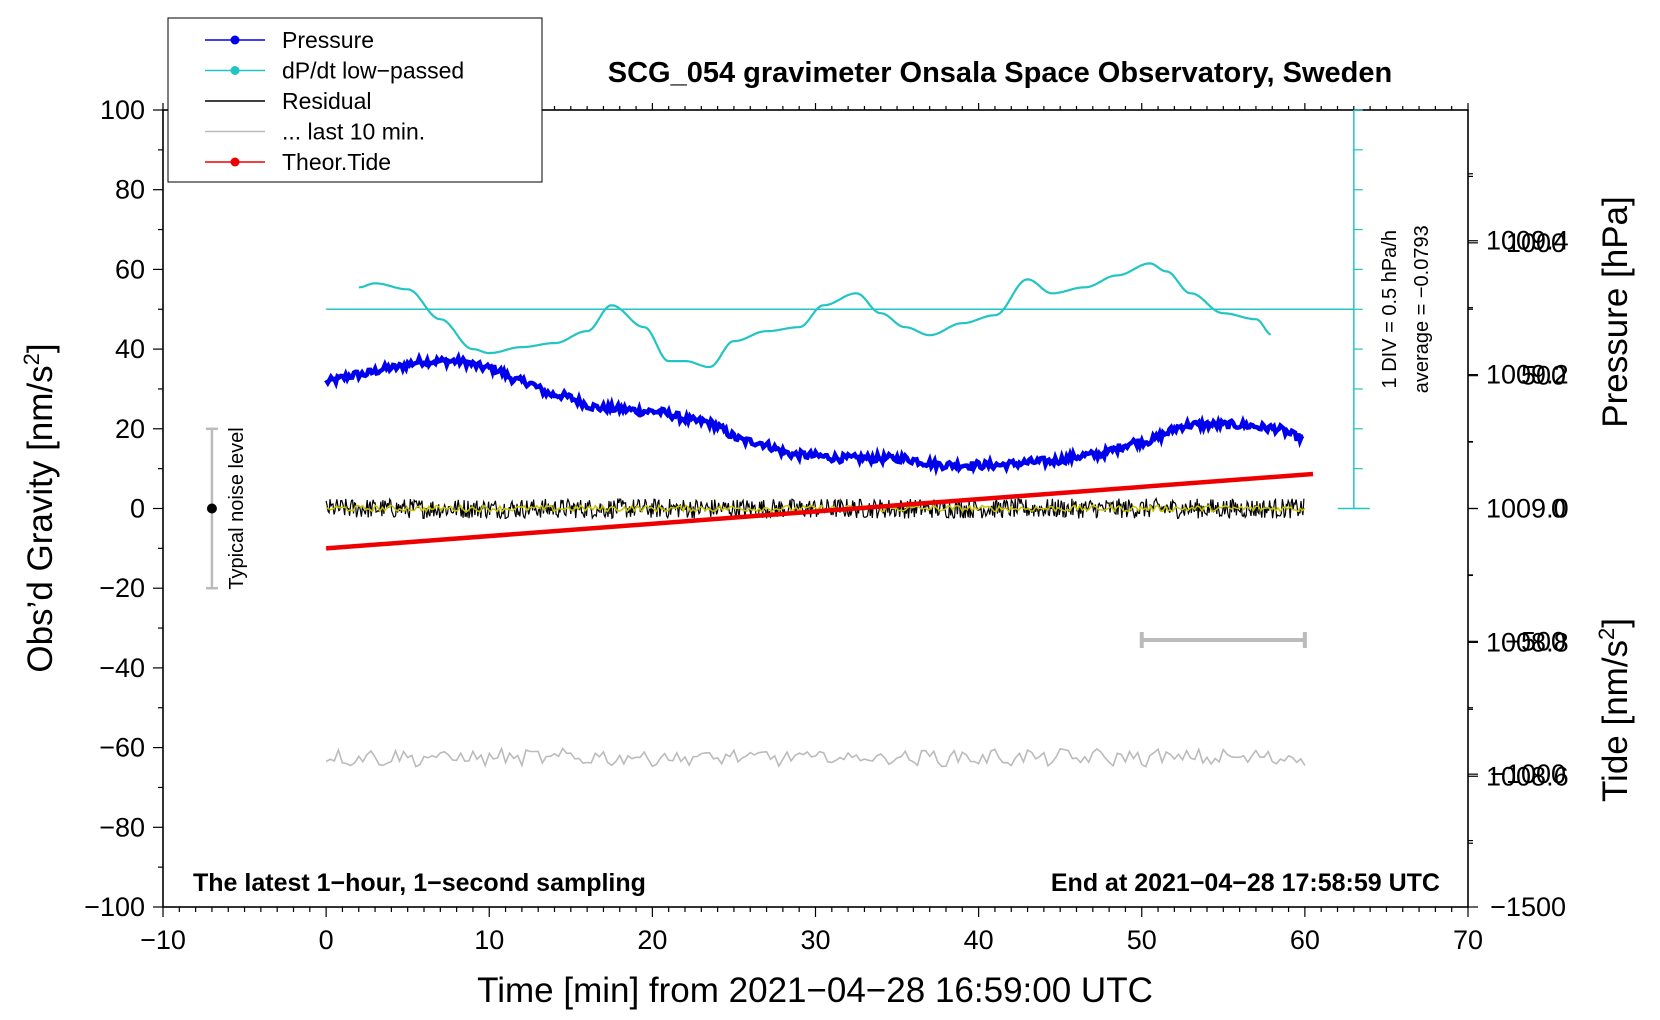 This screenshot has height=1020, width=1660. What do you see at coordinates (1615, 312) in the screenshot?
I see `y-axis-label-pressure: Pressure [hPa]` at bounding box center [1615, 312].